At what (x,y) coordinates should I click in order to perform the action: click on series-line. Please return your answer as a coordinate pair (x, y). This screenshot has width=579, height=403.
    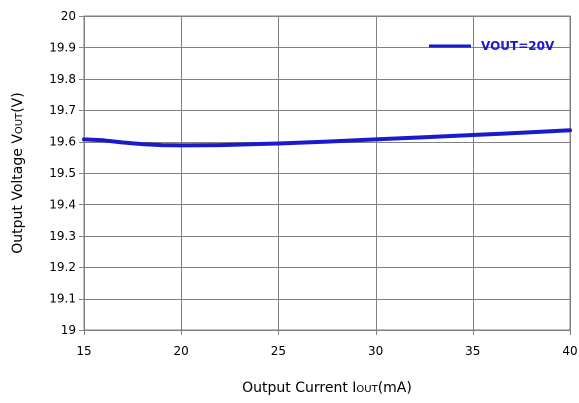
    Looking at the image, I should click on (327, 138).